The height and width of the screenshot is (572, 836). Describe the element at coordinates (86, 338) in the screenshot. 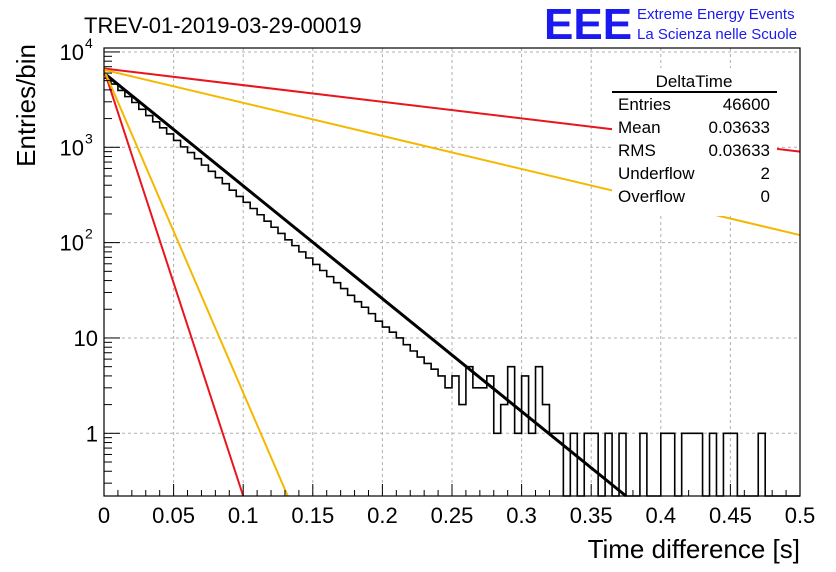

I see `y-tick-label: 10` at that location.